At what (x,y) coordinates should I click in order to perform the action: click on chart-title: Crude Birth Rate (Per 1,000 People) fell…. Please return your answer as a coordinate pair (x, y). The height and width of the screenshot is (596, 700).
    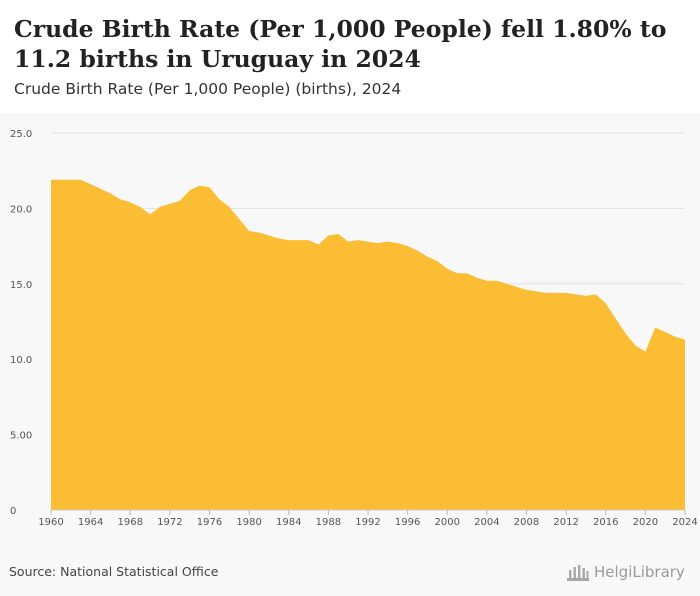
    Looking at the image, I should click on (340, 44).